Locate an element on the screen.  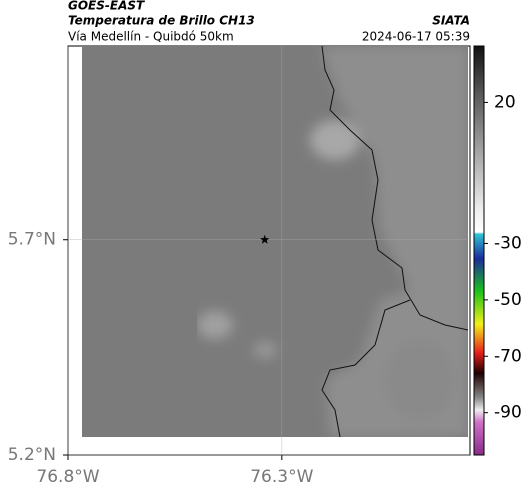
route: Vía Medellín - Quibdó 50km is located at coordinates (151, 37).